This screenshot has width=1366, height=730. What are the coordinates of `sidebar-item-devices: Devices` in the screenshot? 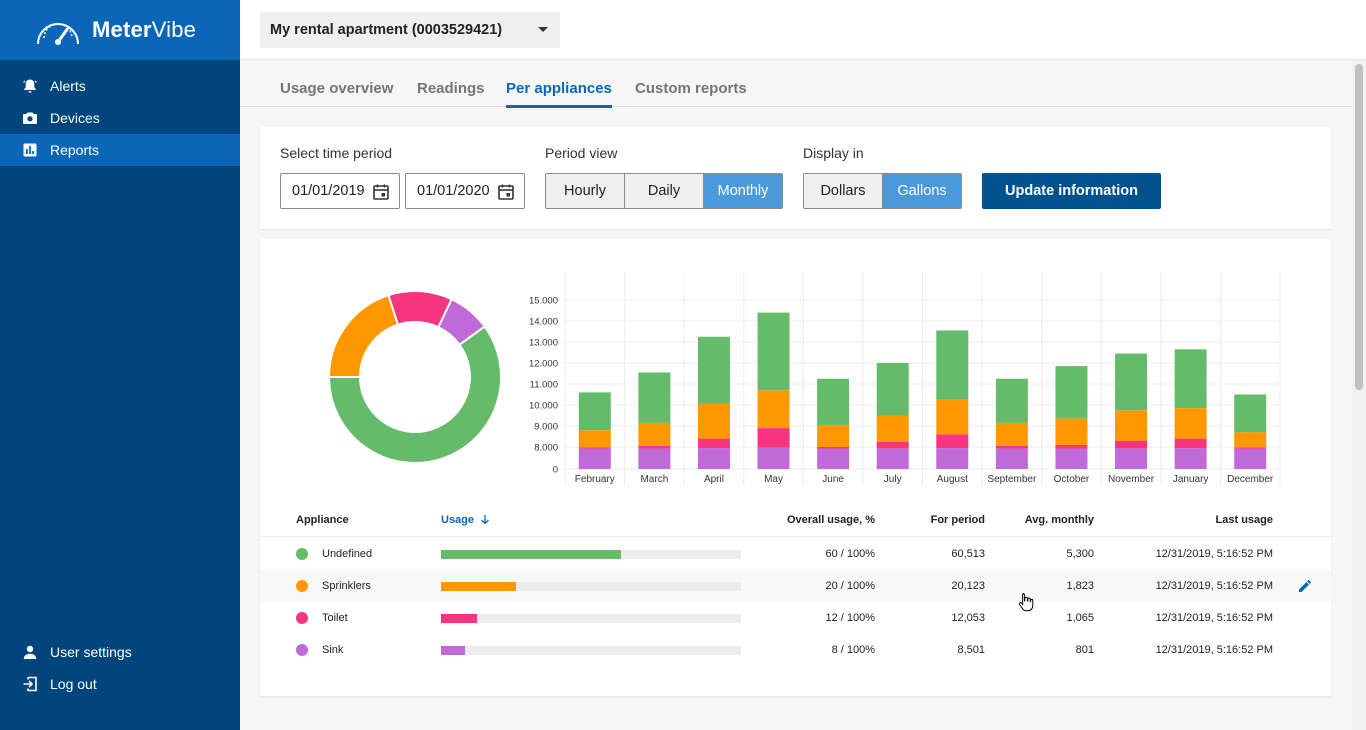 It's located at (120, 118).